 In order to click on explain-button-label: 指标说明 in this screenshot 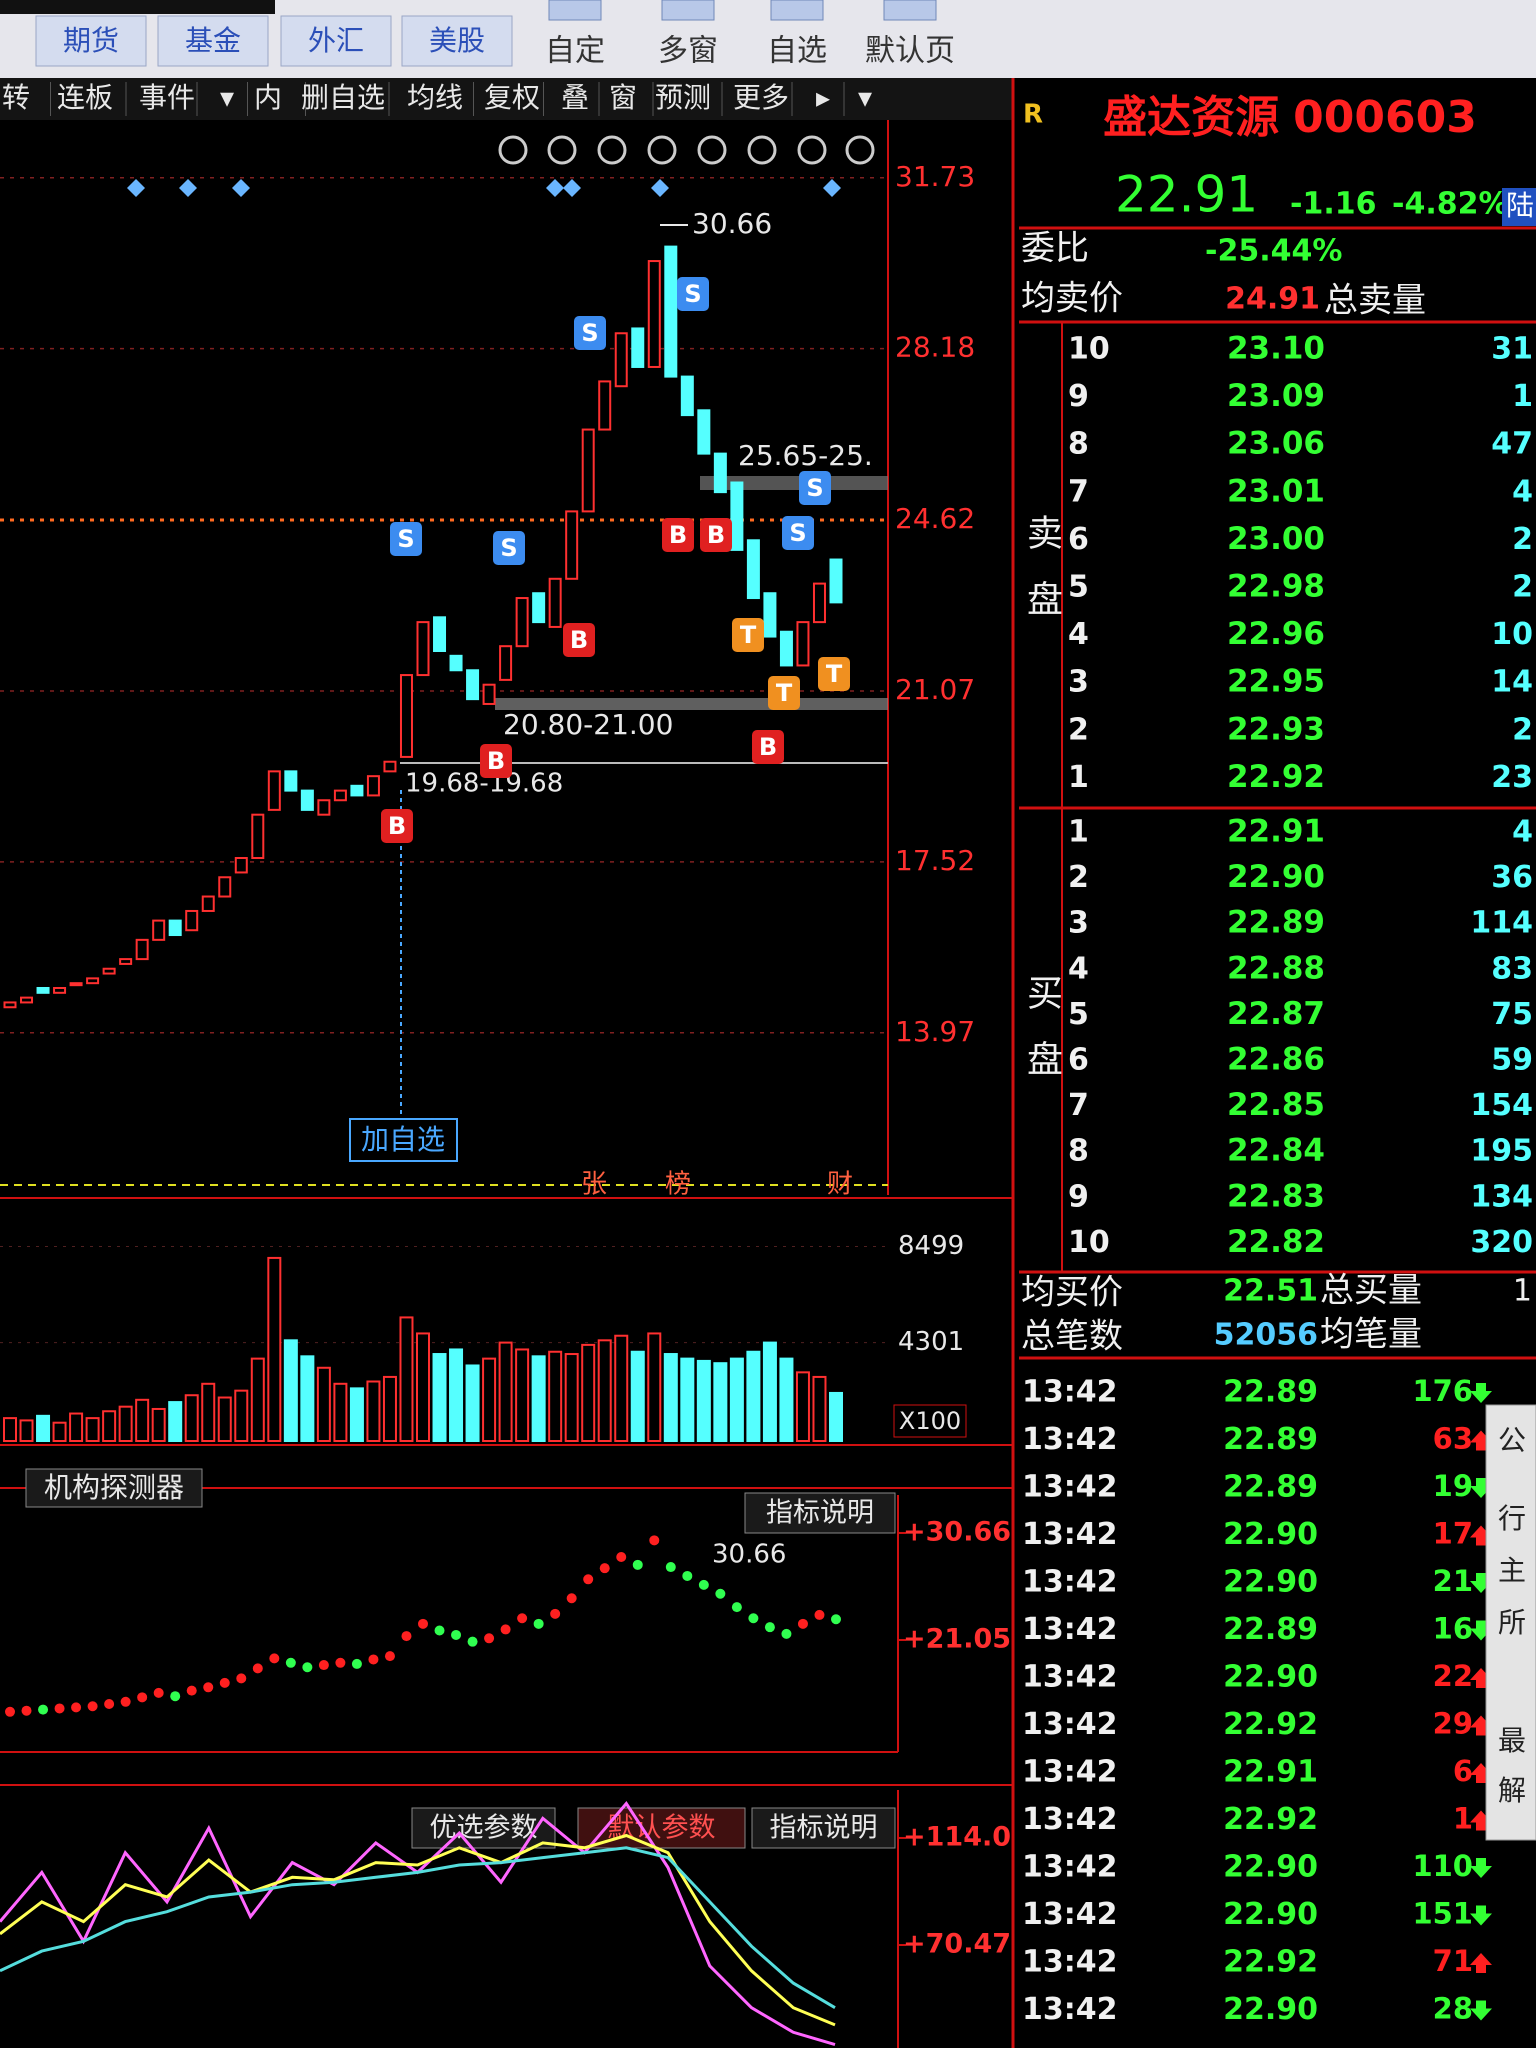, I will do `click(820, 1513)`.